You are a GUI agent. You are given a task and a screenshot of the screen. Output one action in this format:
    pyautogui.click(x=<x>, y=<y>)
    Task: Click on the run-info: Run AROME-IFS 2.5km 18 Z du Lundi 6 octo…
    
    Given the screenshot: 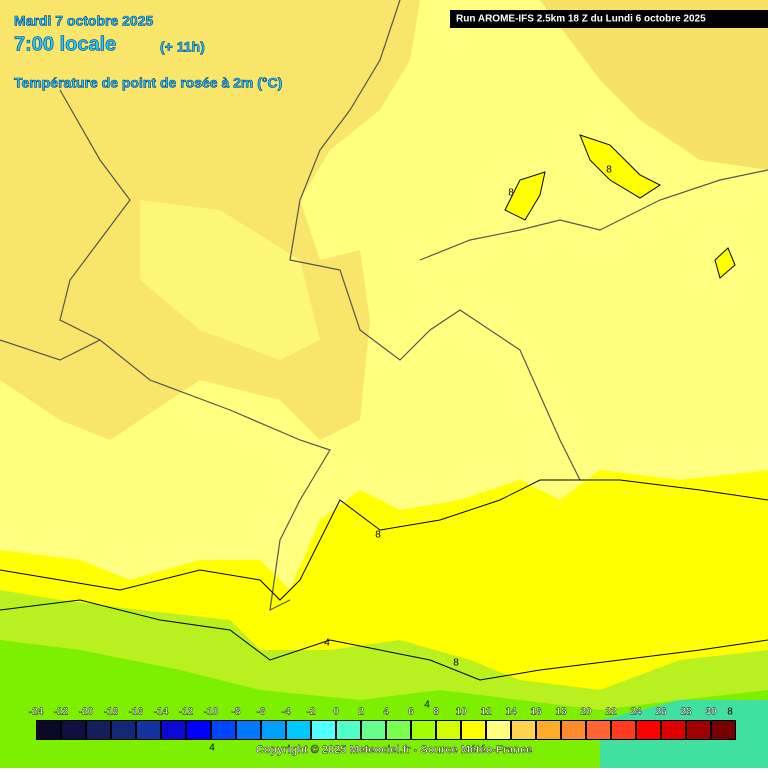 What is the action you would take?
    pyautogui.click(x=581, y=19)
    